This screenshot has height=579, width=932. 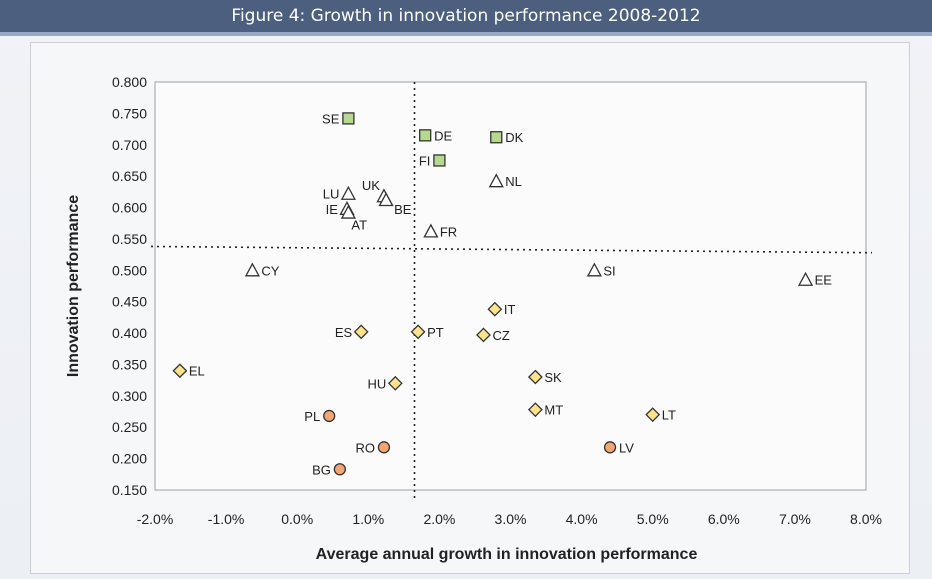 What do you see at coordinates (129, 145) in the screenshot?
I see `y-tick-label: 0.700` at bounding box center [129, 145].